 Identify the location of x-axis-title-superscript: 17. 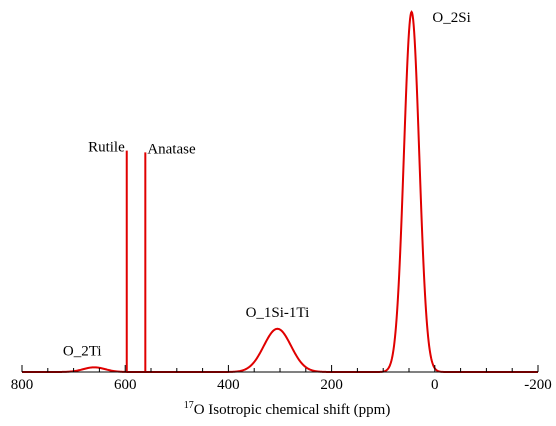
(189, 405).